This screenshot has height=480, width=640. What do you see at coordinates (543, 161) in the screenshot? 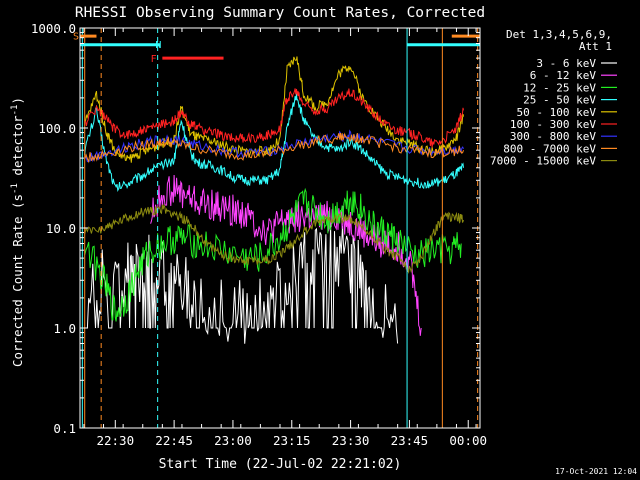
I see `legend-label: 7000 - 15000 keV` at bounding box center [543, 161].